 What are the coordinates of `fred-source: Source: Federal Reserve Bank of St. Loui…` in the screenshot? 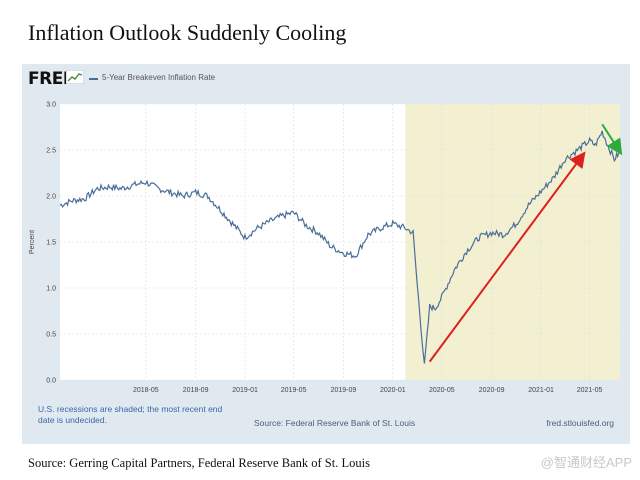 It's located at (335, 423).